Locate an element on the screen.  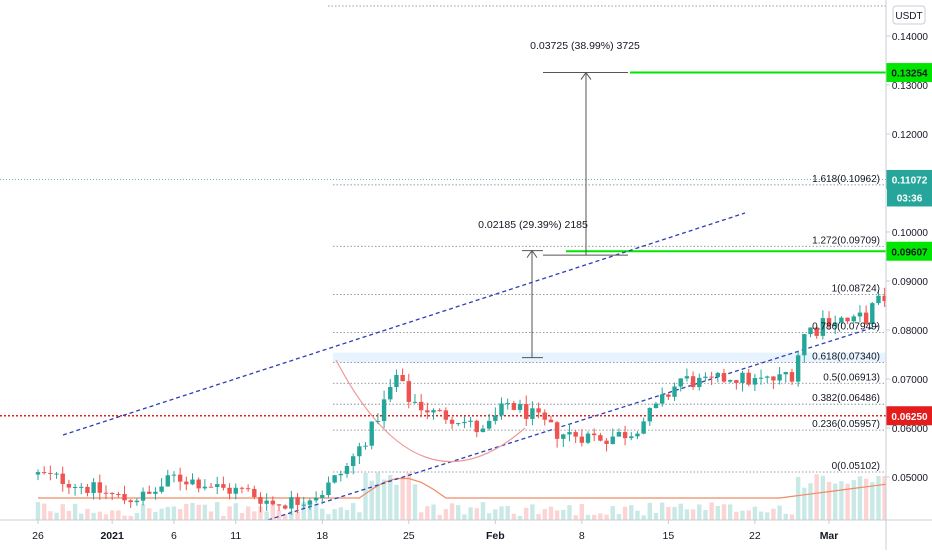
time-tick-label: 2021 is located at coordinates (112, 536).